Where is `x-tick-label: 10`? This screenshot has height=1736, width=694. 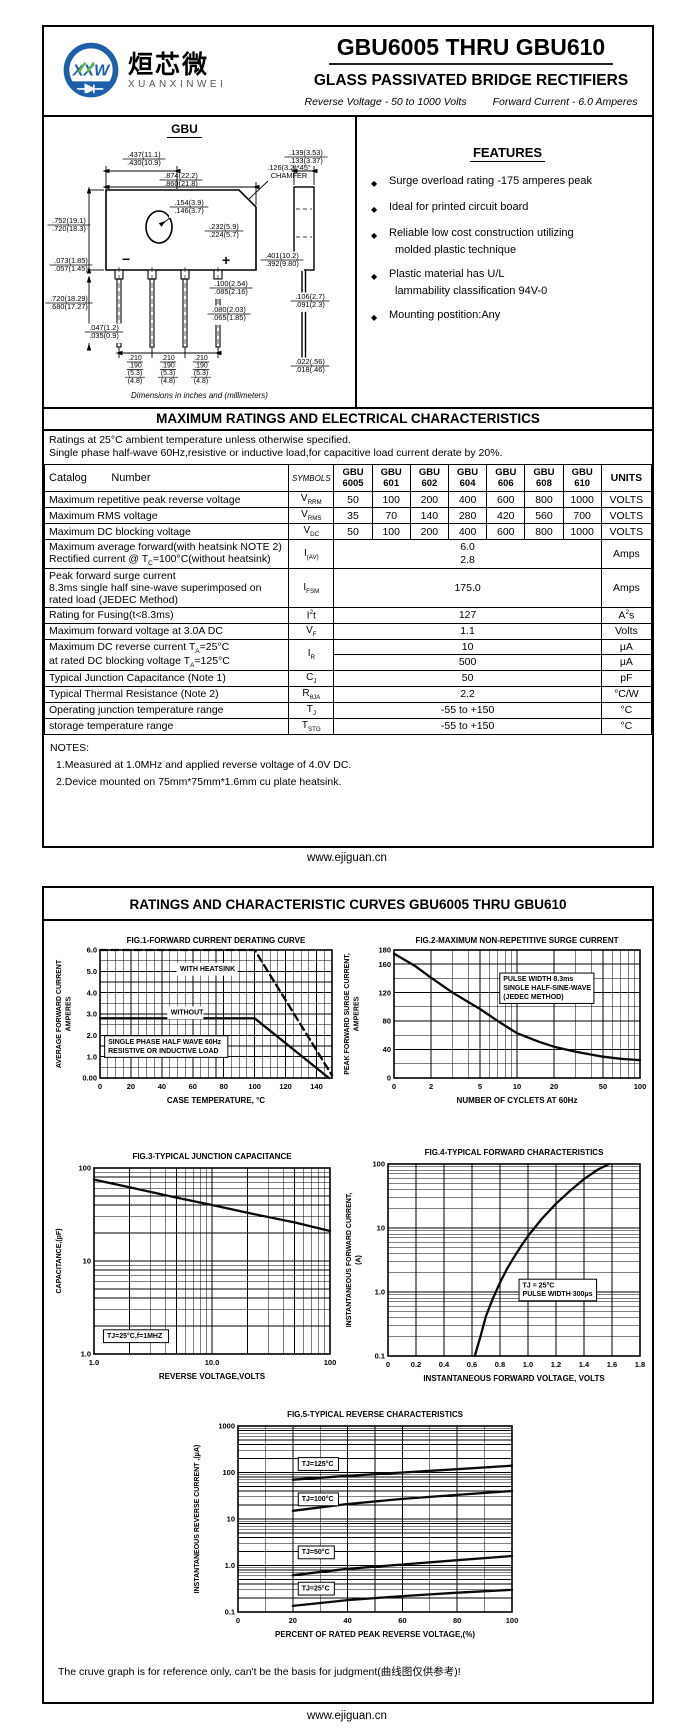 x-tick-label: 10 is located at coordinates (517, 1086).